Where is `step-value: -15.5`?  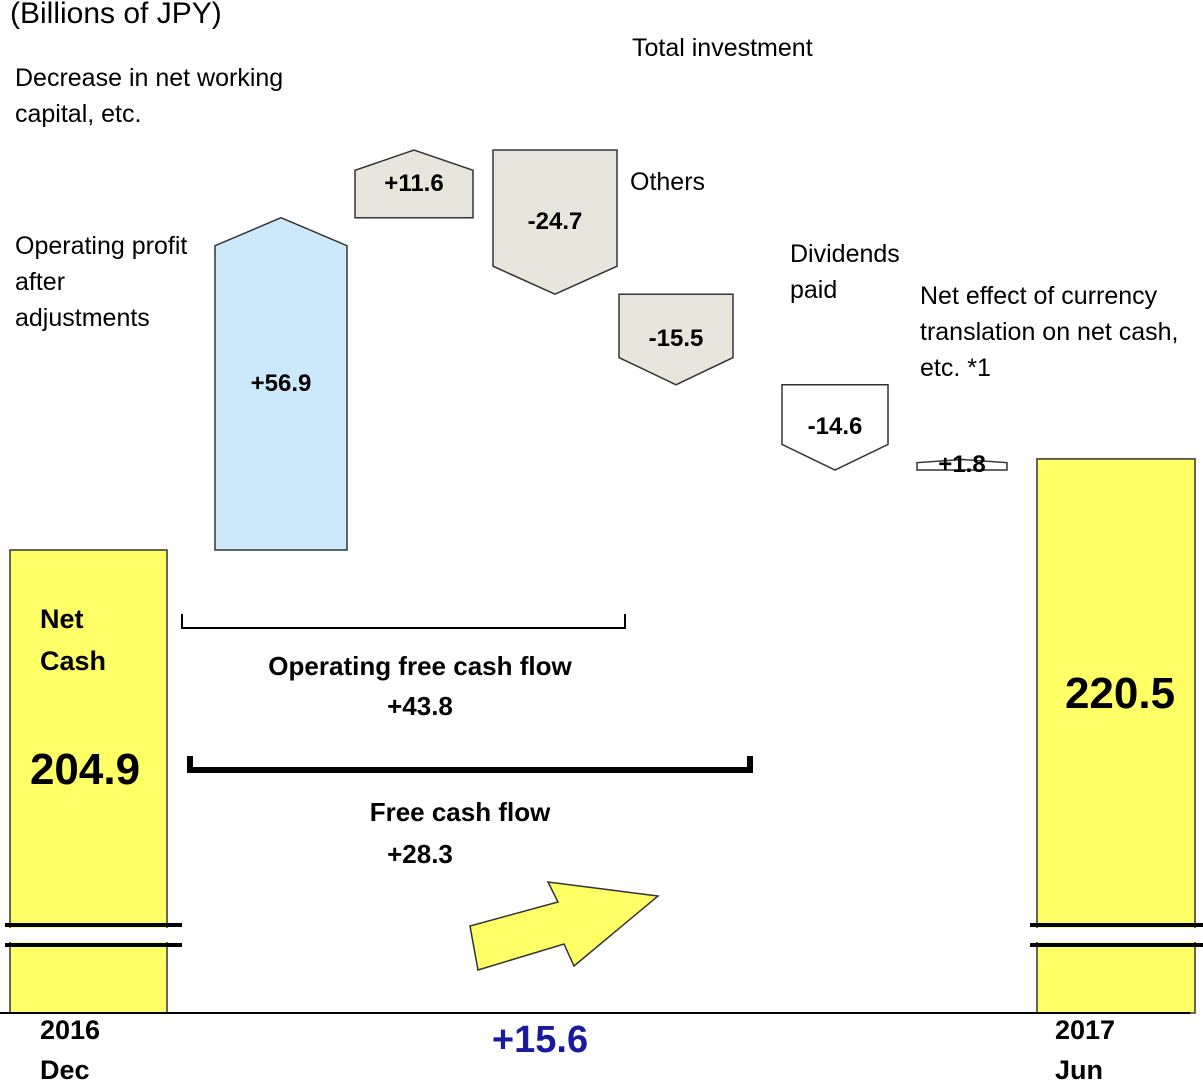
step-value: -15.5 is located at coordinates (676, 339).